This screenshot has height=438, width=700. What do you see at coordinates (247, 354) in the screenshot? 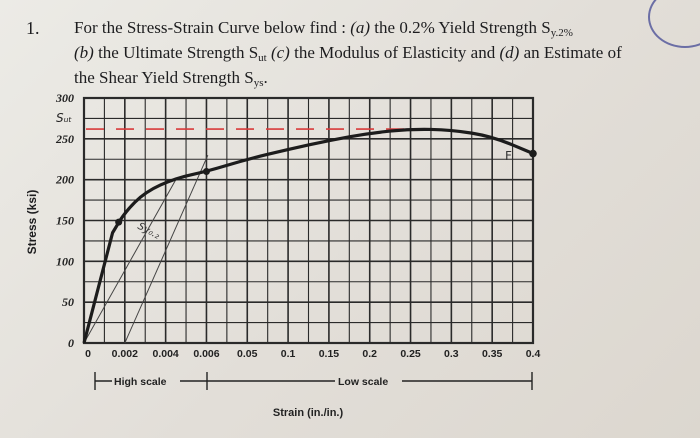
I see `x-tick-label: 0.05` at bounding box center [247, 354].